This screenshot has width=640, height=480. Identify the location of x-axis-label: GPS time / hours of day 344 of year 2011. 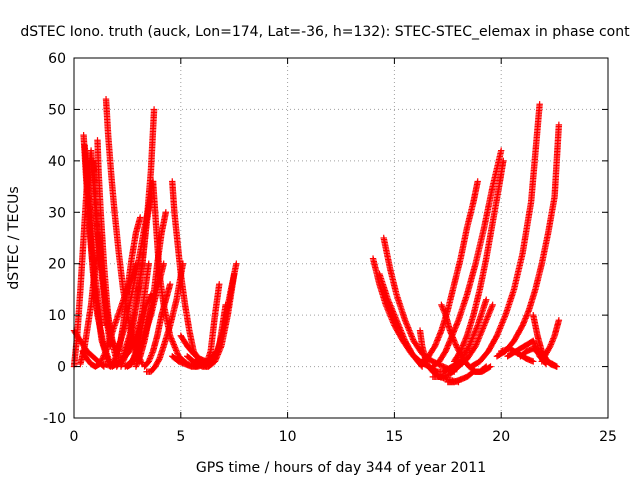
(341, 468).